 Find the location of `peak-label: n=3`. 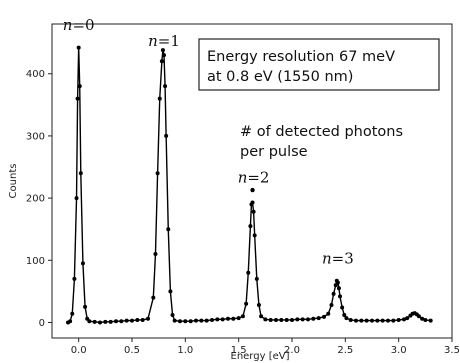

peak-label: n=3 is located at coordinates (338, 258).